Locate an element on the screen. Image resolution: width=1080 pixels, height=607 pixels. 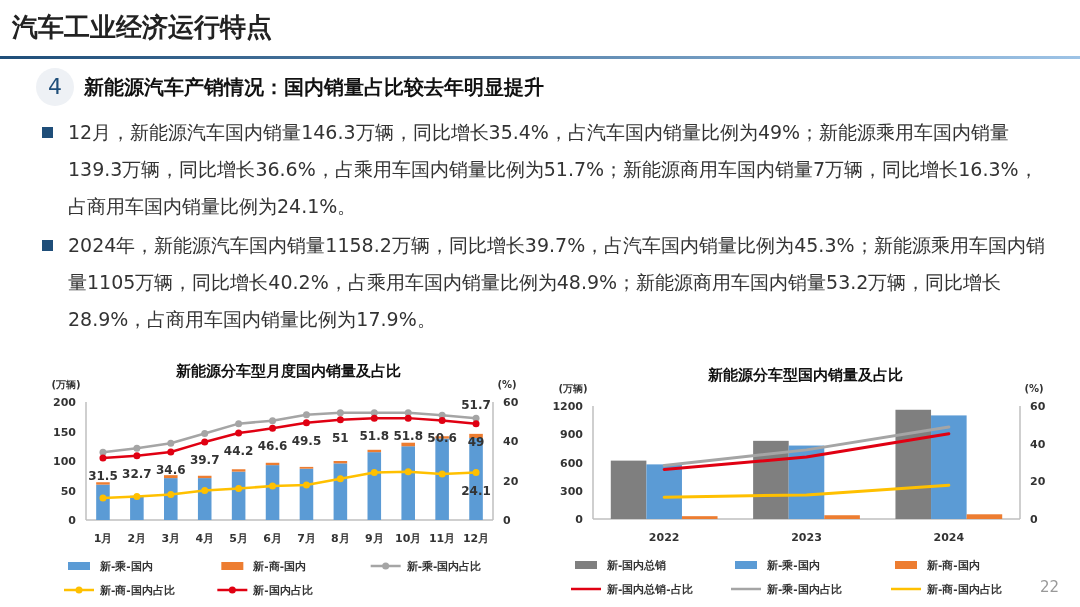
text: 12月，新能源汽车国内销量146.3万辆，同比增长35.4%，占汽车国内销量比例为49%；新能源乘用车国内销量139.3万辆，同比增长36.6%，占乘用车国内销量比例为51.7%；新能源商用车国内销量7万辆，同比增长16.3%，占商用车国内销量比例为24.1%。 is located at coordinates (553, 169).